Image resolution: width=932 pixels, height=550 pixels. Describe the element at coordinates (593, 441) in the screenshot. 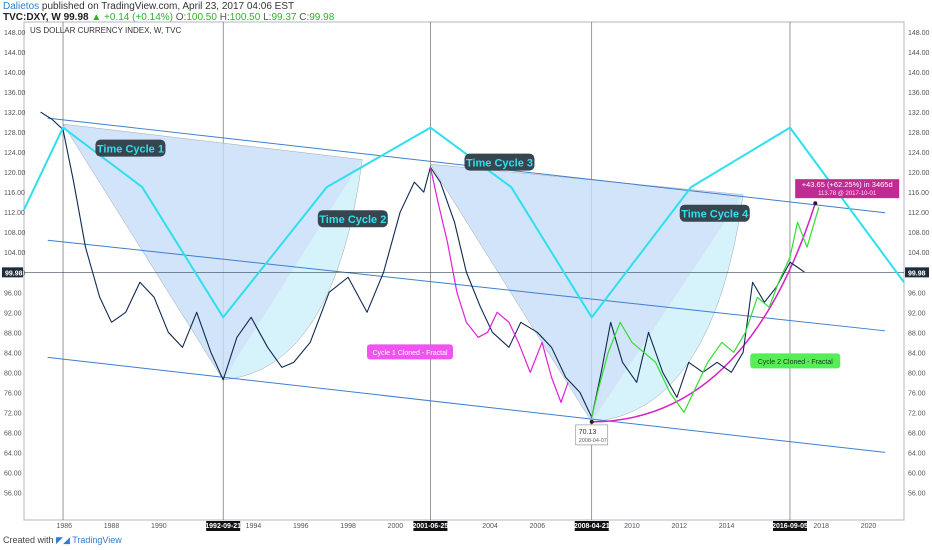

I see `low-label-date: 2008-04-07` at that location.